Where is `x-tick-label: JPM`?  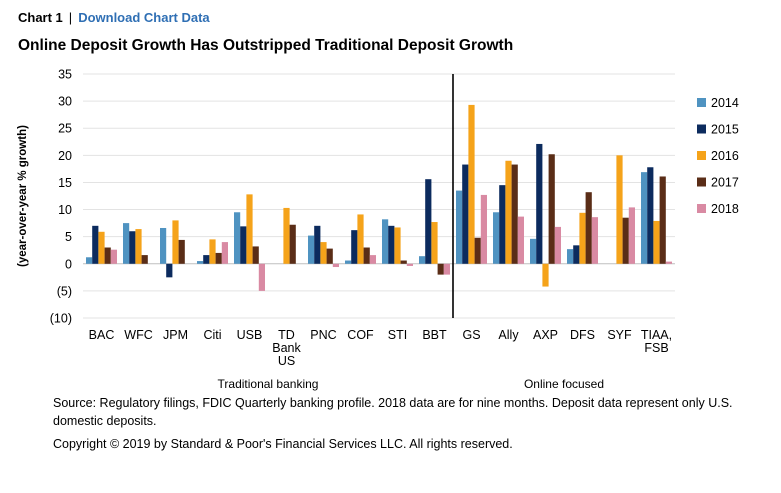 x-tick-label: JPM is located at coordinates (175, 335).